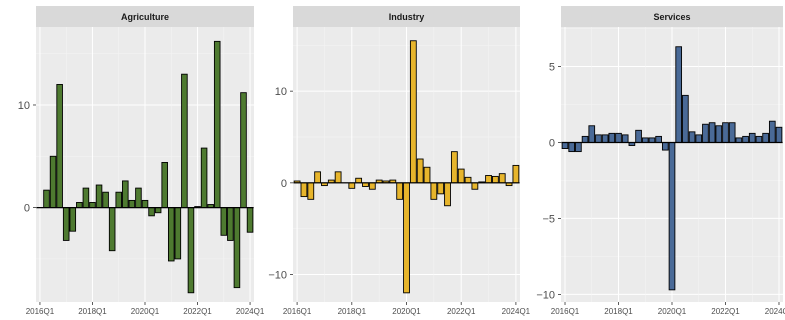 This screenshot has width=785, height=320. Describe the element at coordinates (671, 17) in the screenshot. I see `facet-title: Services` at that location.